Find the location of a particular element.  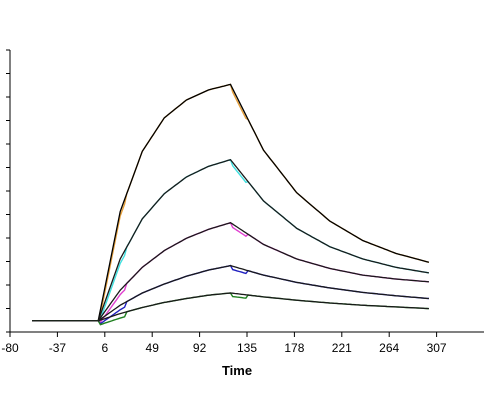

x-tick-label: 178 is located at coordinates (294, 348).